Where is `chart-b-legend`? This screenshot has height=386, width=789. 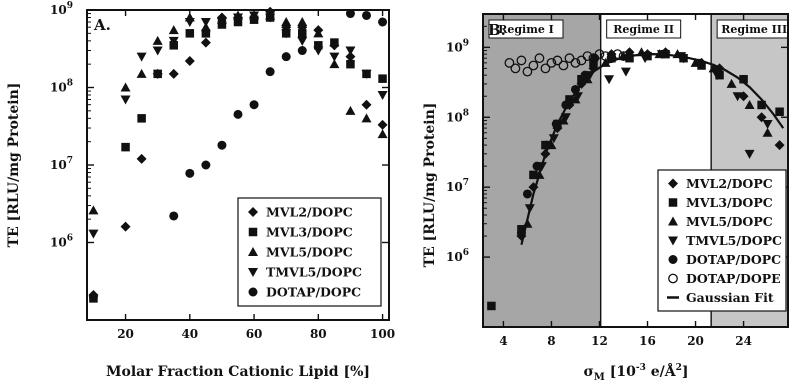 chart-b-legend is located at coordinates (722, 240).